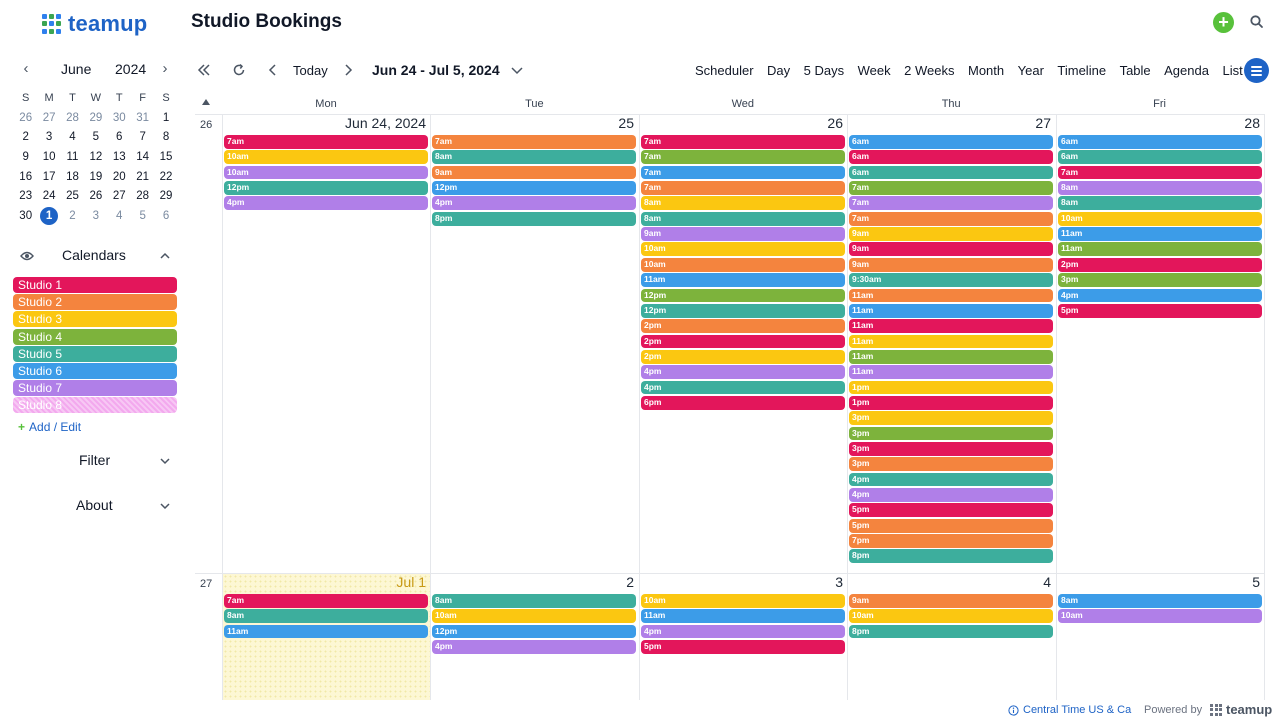 The image size is (1280, 720). What do you see at coordinates (95, 302) in the screenshot?
I see `calendar-item: Studio 2` at bounding box center [95, 302].